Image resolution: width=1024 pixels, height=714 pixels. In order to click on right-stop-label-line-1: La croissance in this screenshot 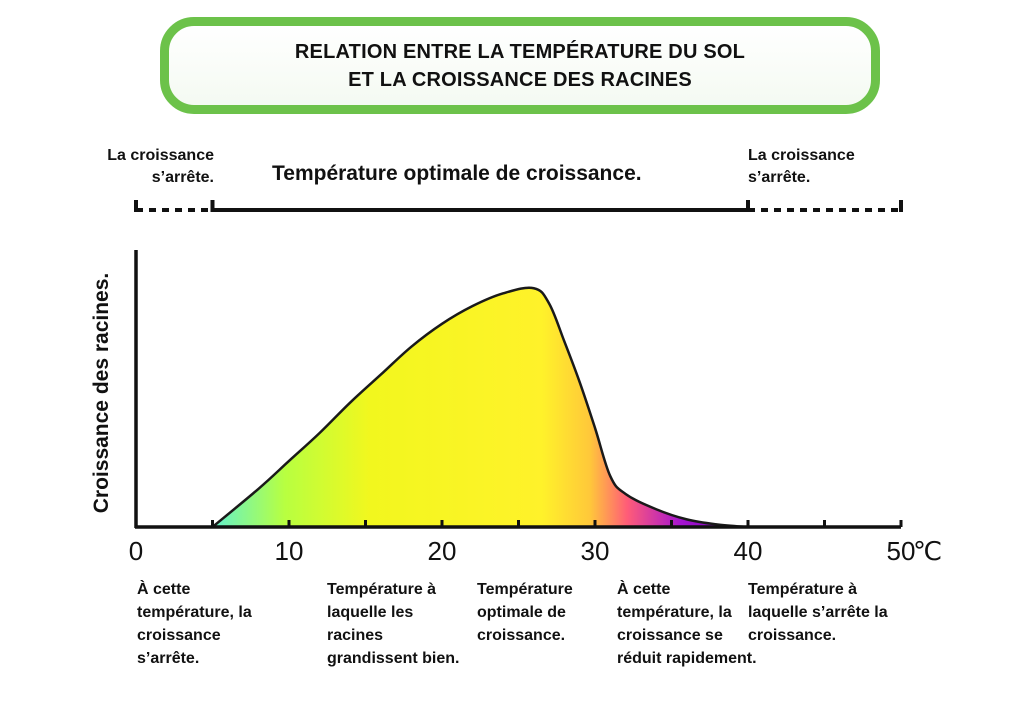, I will do `click(801, 155)`.